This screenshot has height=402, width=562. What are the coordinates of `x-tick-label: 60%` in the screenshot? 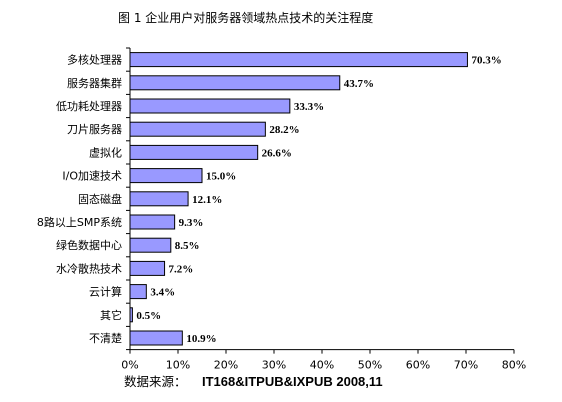 It's located at (418, 365).